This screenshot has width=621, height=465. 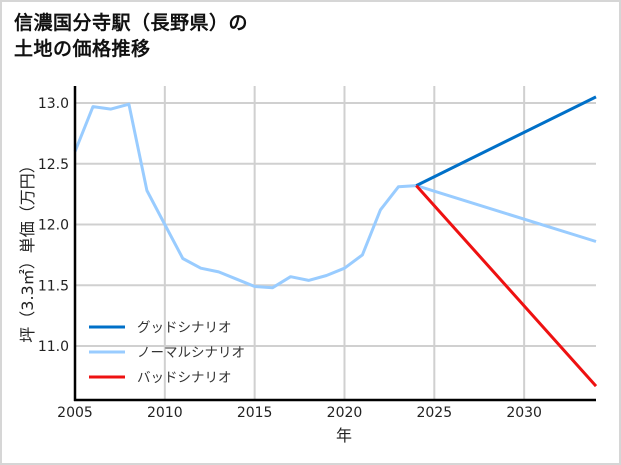 What do you see at coordinates (344, 435) in the screenshot?
I see `x-axis-label: 年` at bounding box center [344, 435].